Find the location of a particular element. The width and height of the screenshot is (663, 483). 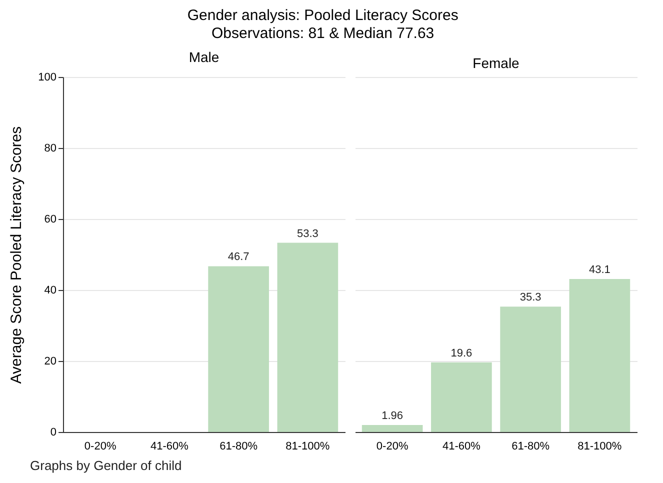

y-axis-title: Average Score Pooled Literacy Scores is located at coordinates (17, 255).